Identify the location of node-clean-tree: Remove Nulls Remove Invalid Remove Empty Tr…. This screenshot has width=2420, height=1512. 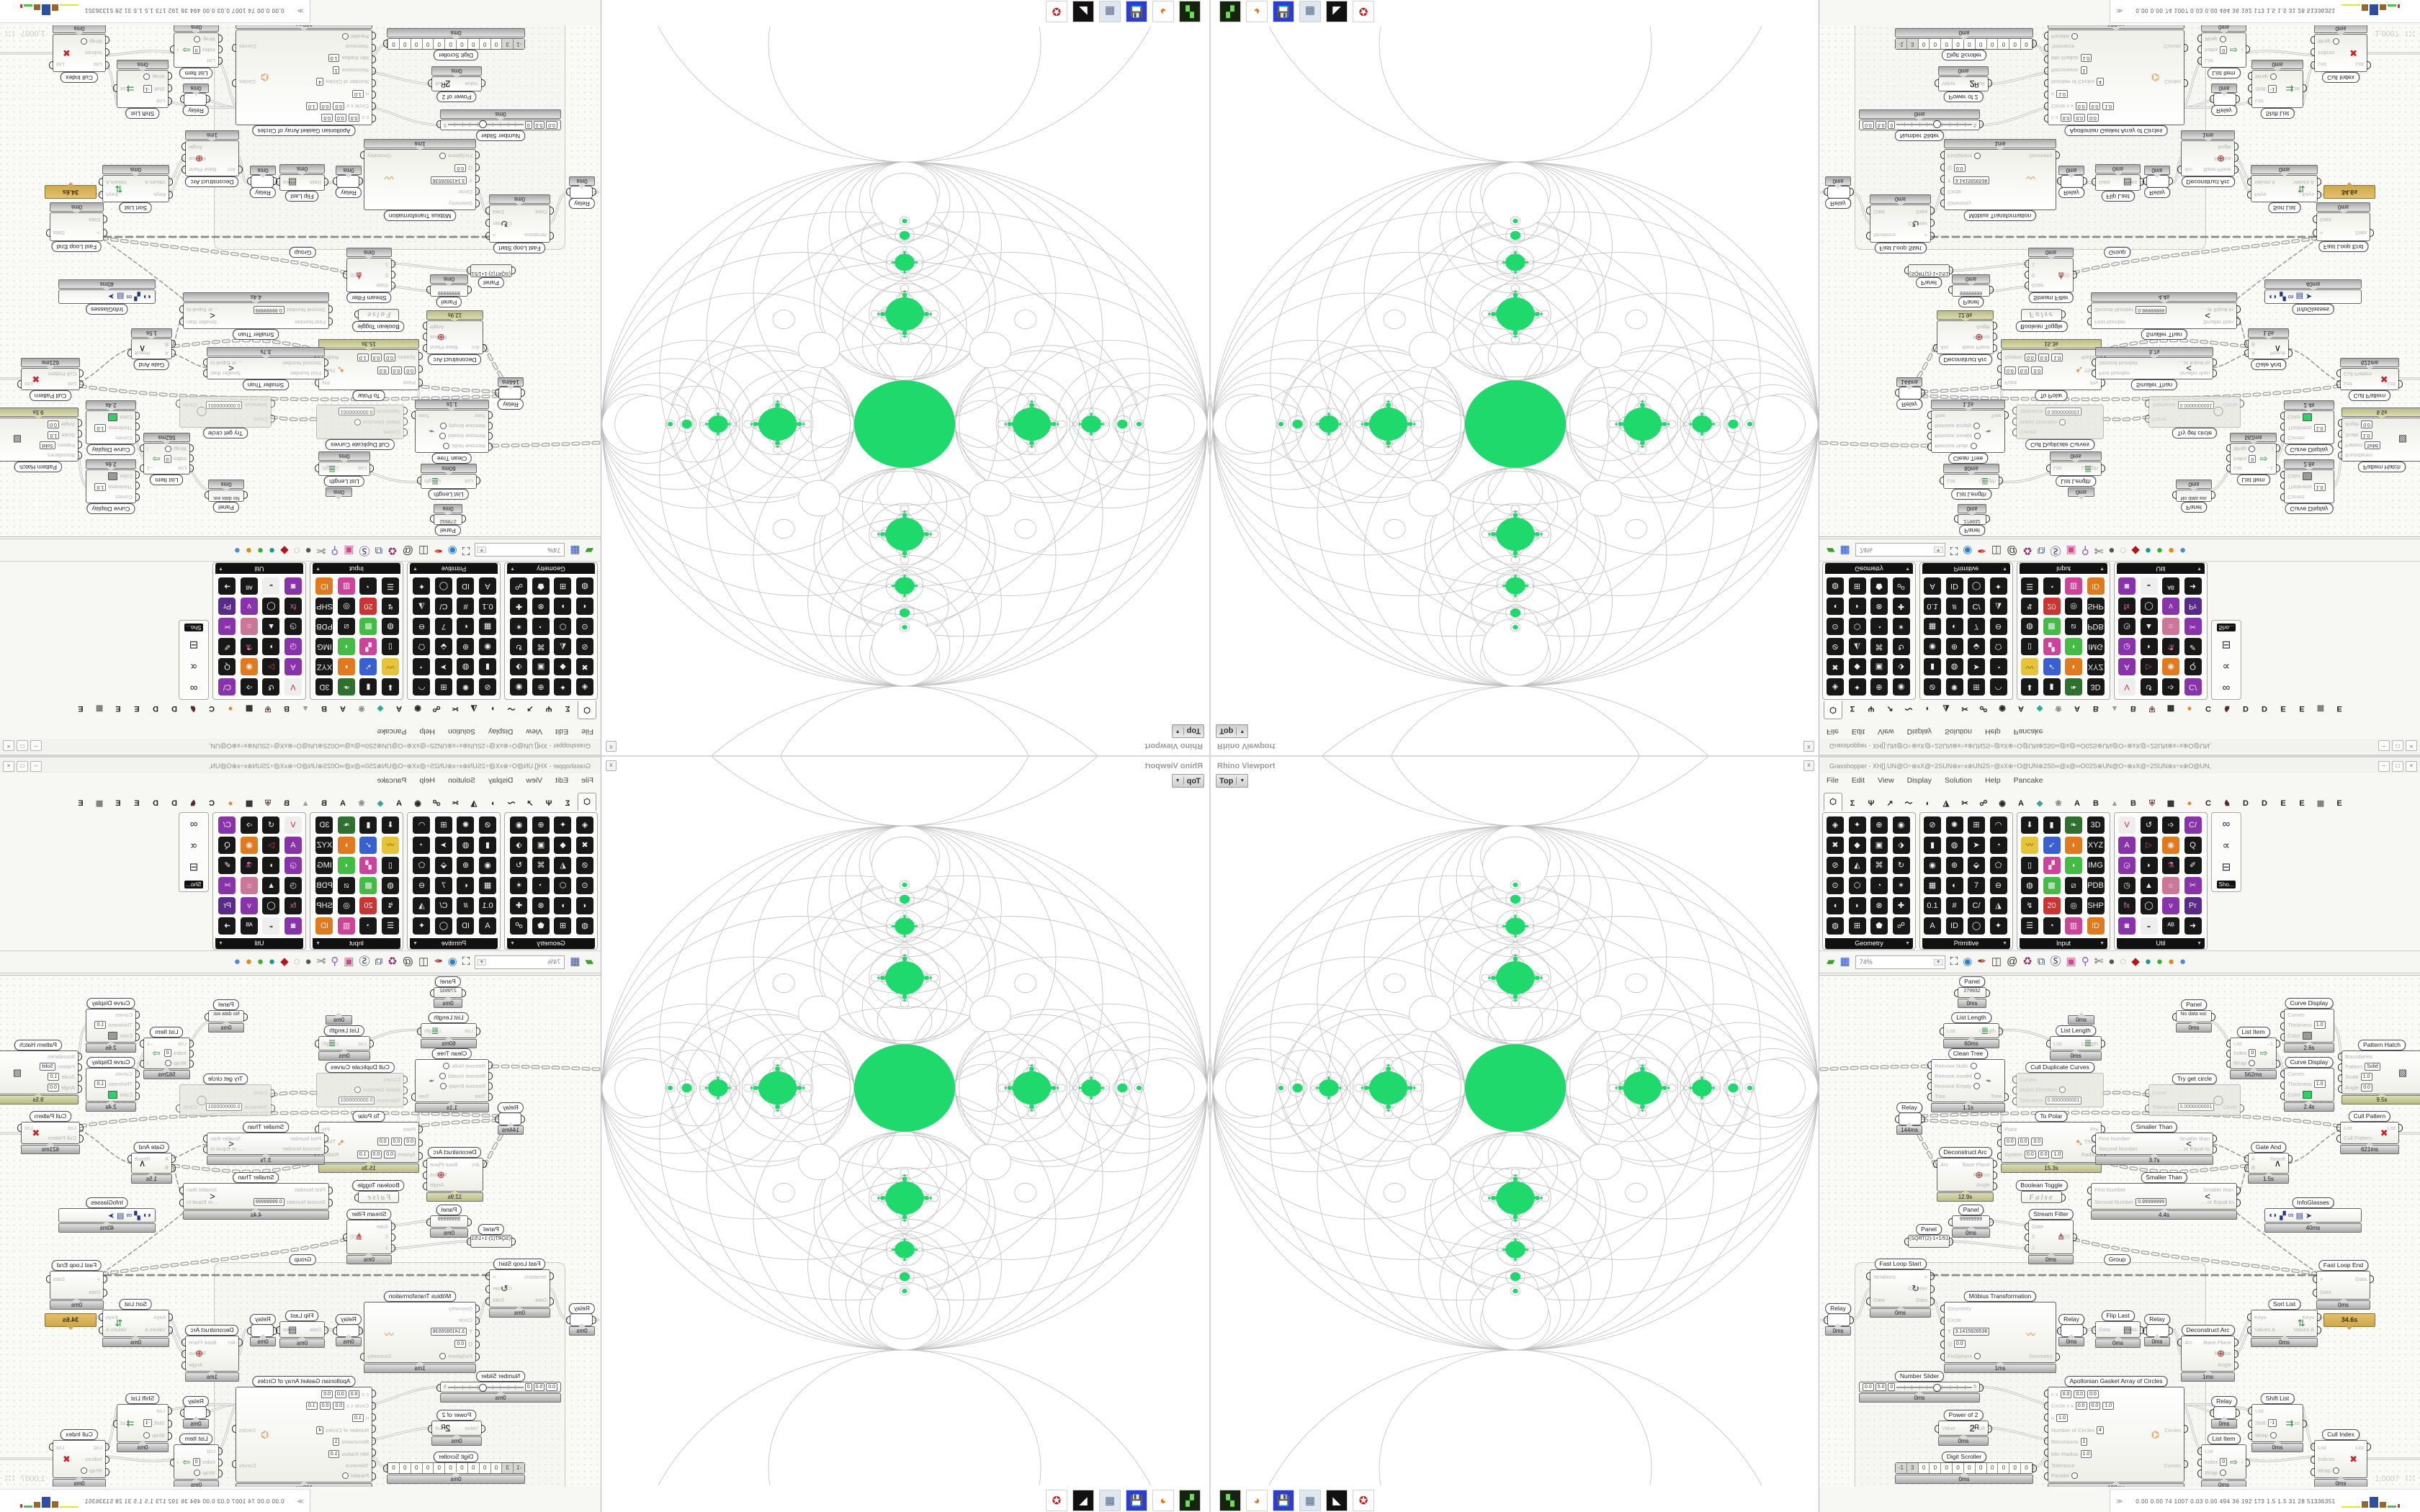
(1968, 1080).